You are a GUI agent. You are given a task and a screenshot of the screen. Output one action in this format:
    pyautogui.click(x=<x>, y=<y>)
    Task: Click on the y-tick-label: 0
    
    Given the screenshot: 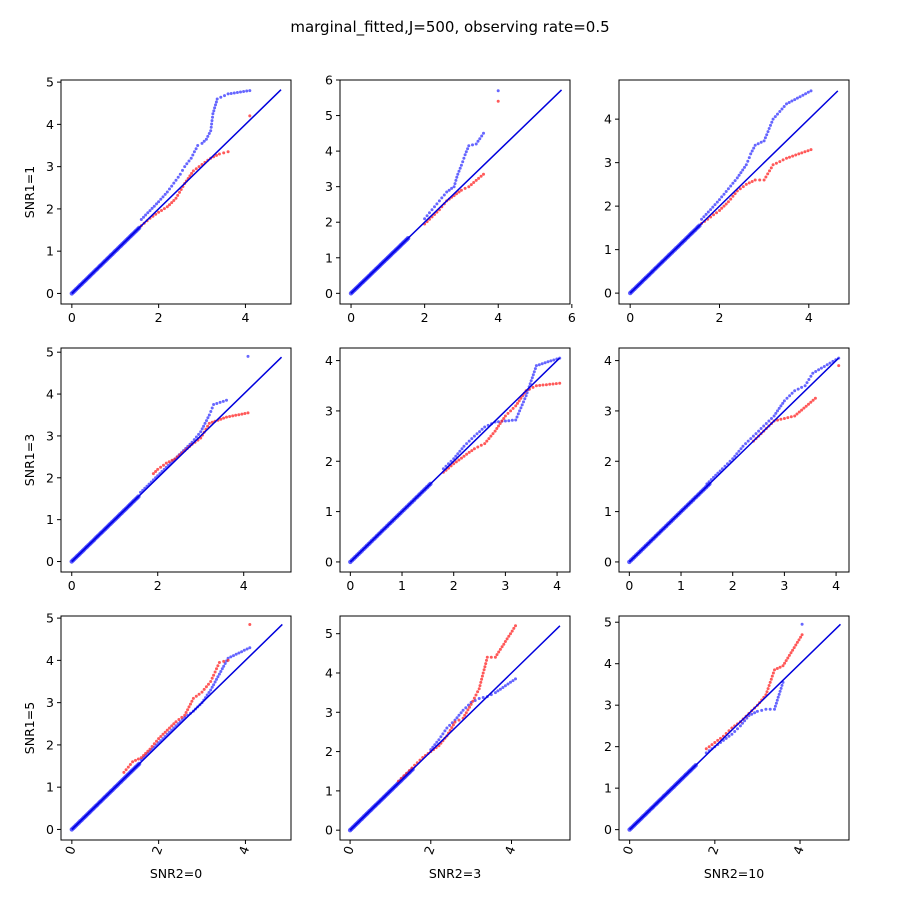 What is the action you would take?
    pyautogui.click(x=329, y=830)
    